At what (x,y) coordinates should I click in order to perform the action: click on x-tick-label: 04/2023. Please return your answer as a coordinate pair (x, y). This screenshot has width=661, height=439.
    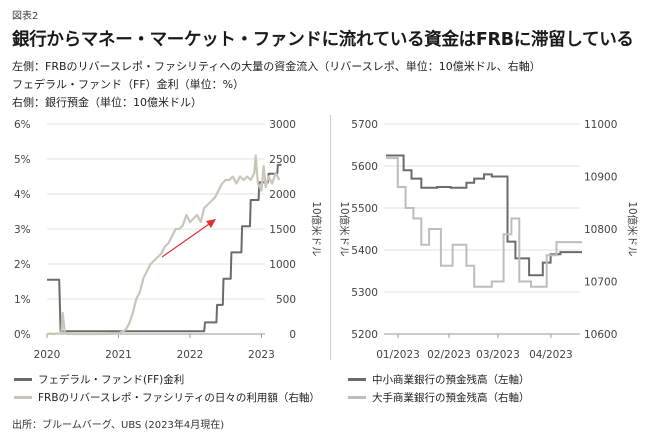
    Looking at the image, I should click on (551, 355).